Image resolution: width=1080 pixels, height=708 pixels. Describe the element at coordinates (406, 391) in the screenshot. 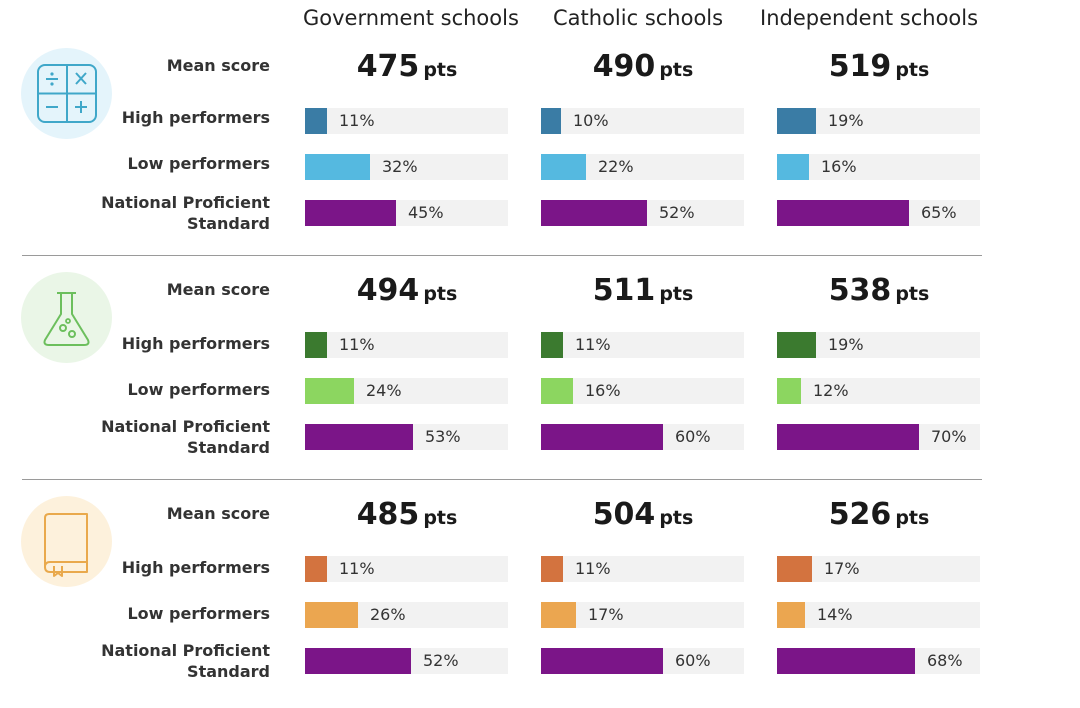

I see `low-performers-bar-track: 24%` at that location.